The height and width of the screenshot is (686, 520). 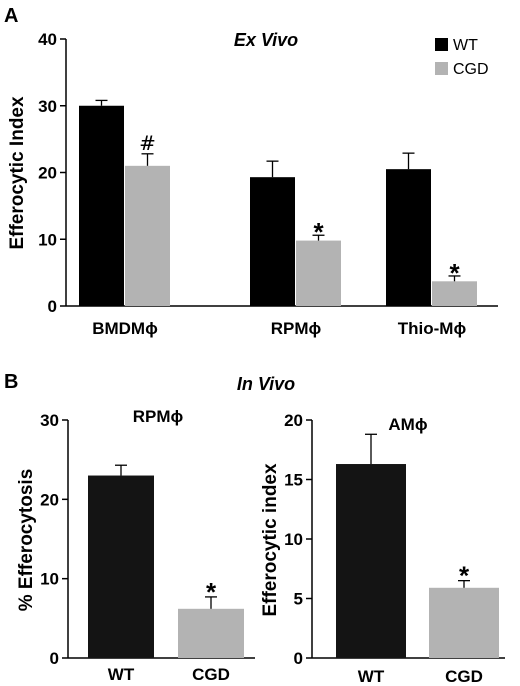 What do you see at coordinates (441, 68) in the screenshot?
I see `legend-swatch-cgd` at bounding box center [441, 68].